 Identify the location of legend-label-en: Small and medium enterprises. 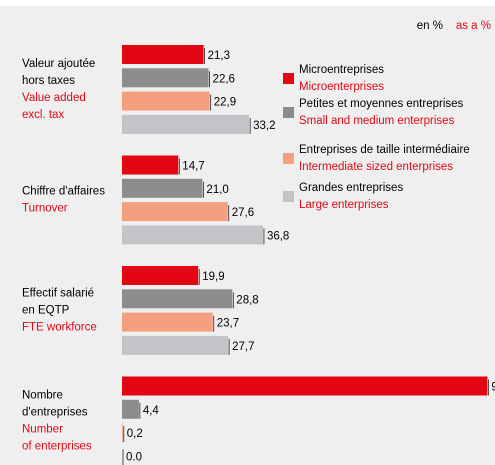
(377, 121).